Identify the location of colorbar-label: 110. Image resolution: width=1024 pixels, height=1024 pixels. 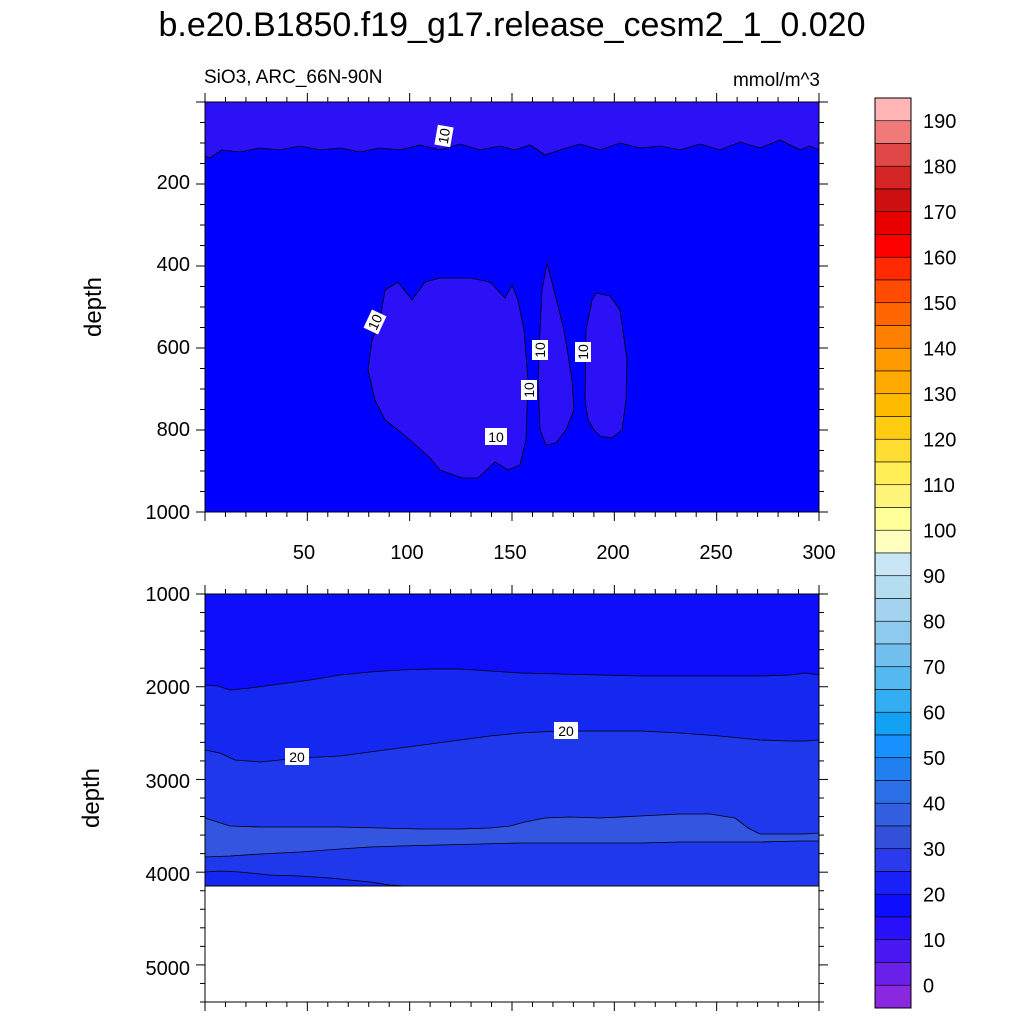
(939, 486).